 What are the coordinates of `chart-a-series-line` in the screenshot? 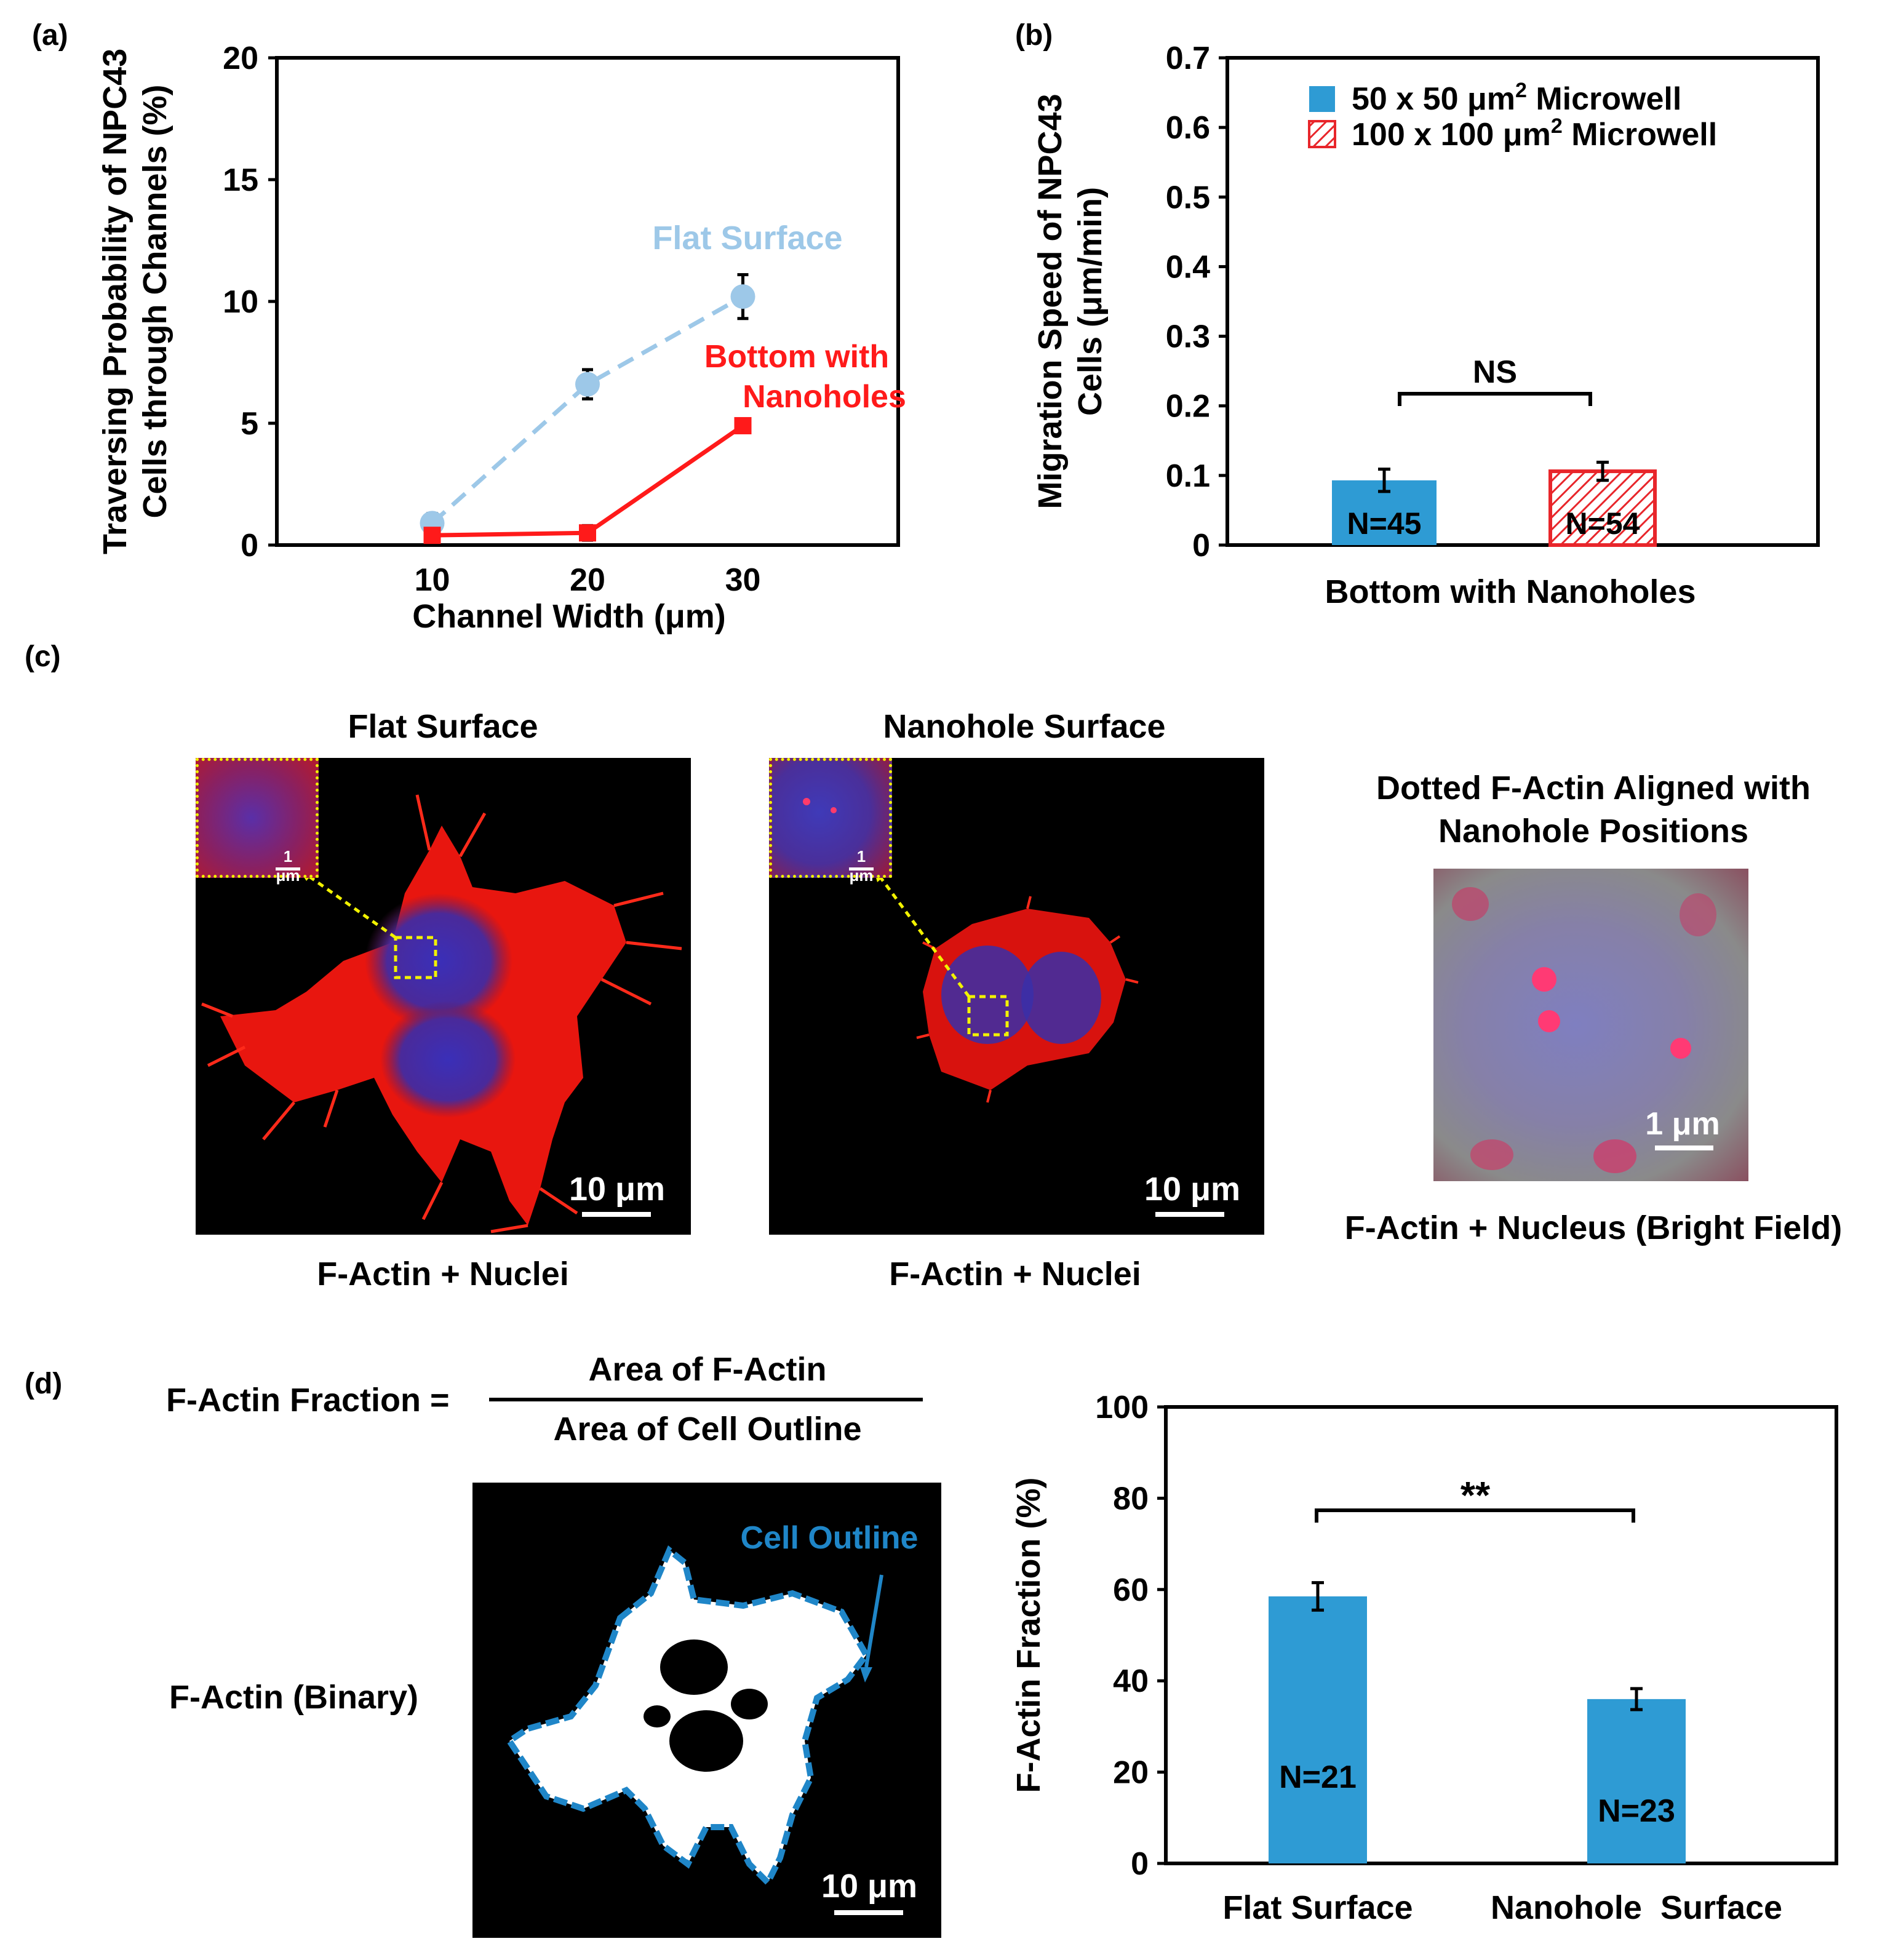 It's located at (587, 410).